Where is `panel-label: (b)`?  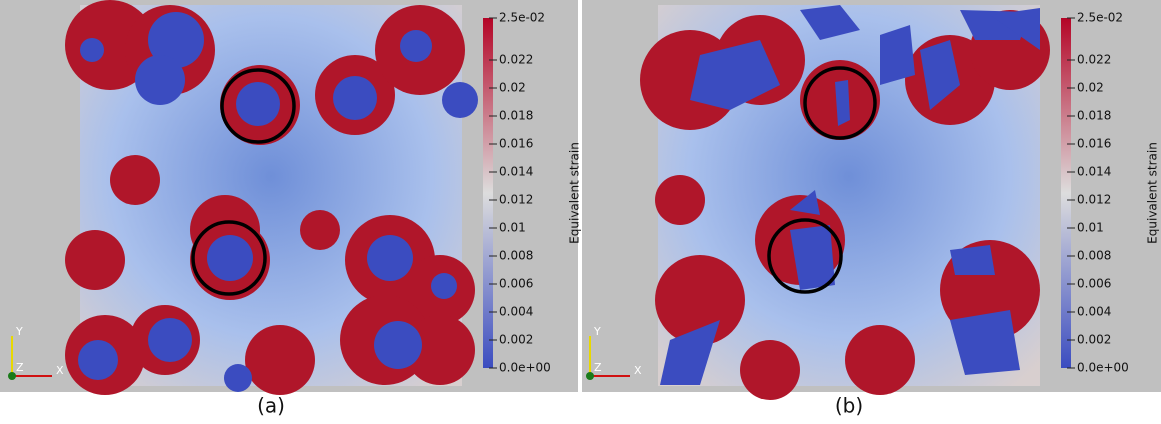 panel-label: (b) is located at coordinates (849, 406).